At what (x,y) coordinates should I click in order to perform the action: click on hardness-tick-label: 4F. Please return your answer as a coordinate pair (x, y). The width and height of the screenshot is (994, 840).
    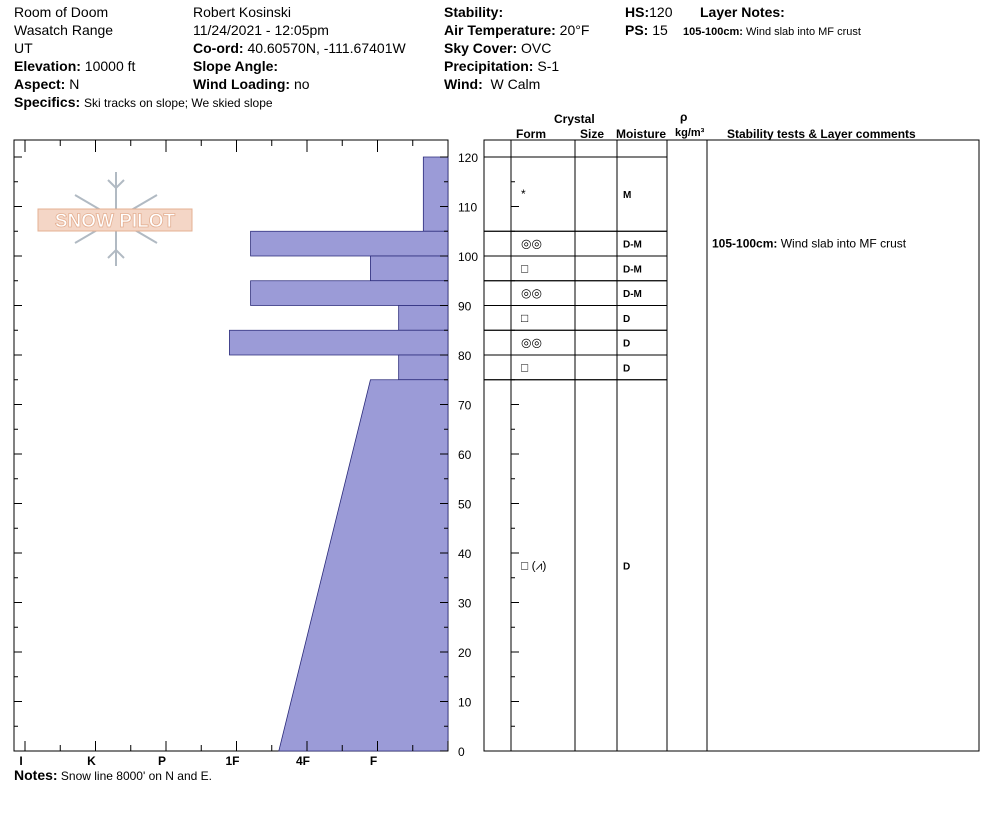
    Looking at the image, I should click on (303, 761).